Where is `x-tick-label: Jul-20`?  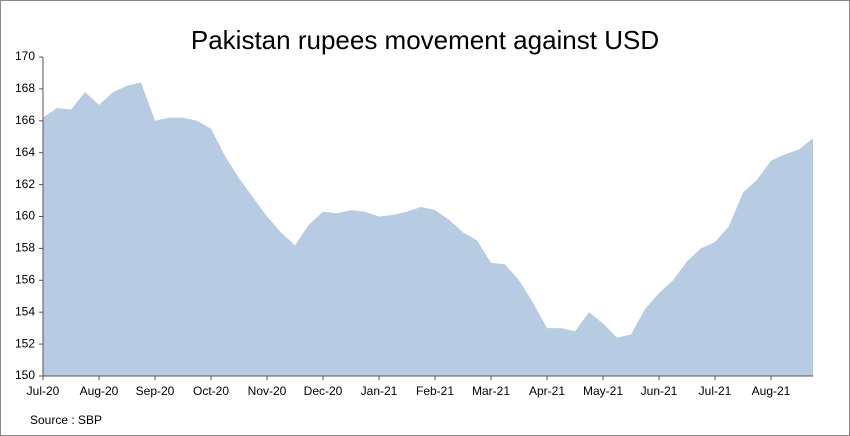 x-tick-label: Jul-20 is located at coordinates (43, 391).